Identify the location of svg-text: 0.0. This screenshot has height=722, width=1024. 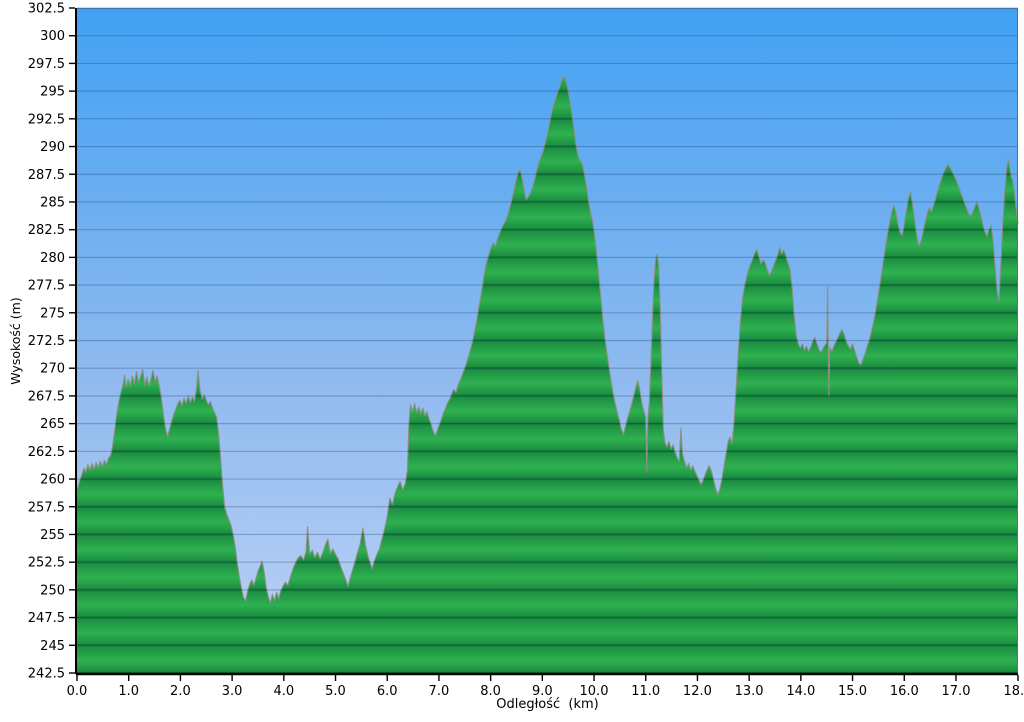
(77, 691).